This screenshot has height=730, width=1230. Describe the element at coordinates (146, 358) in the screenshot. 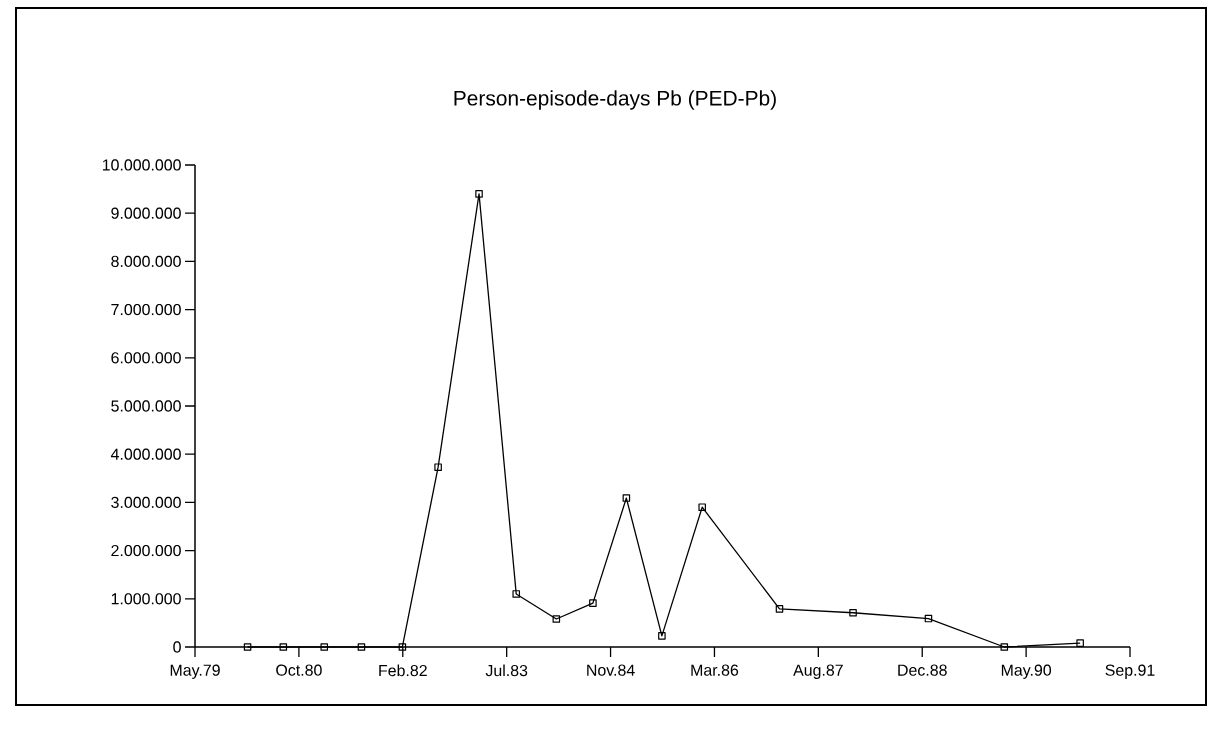

I see `y-tick-label: 6.000.000` at that location.